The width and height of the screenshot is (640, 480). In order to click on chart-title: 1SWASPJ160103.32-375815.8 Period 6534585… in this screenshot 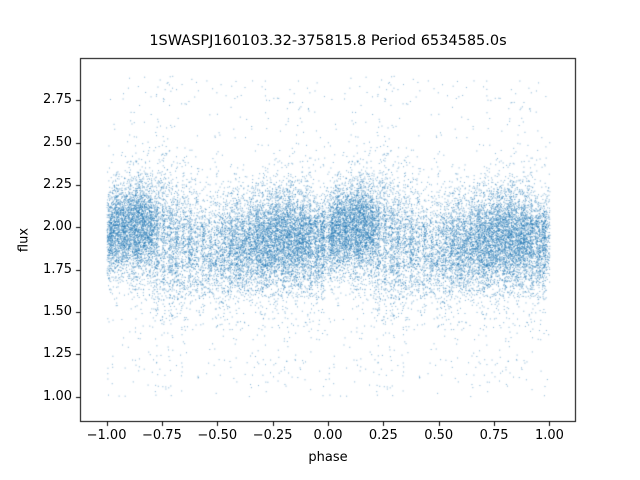, I will do `click(328, 41)`.